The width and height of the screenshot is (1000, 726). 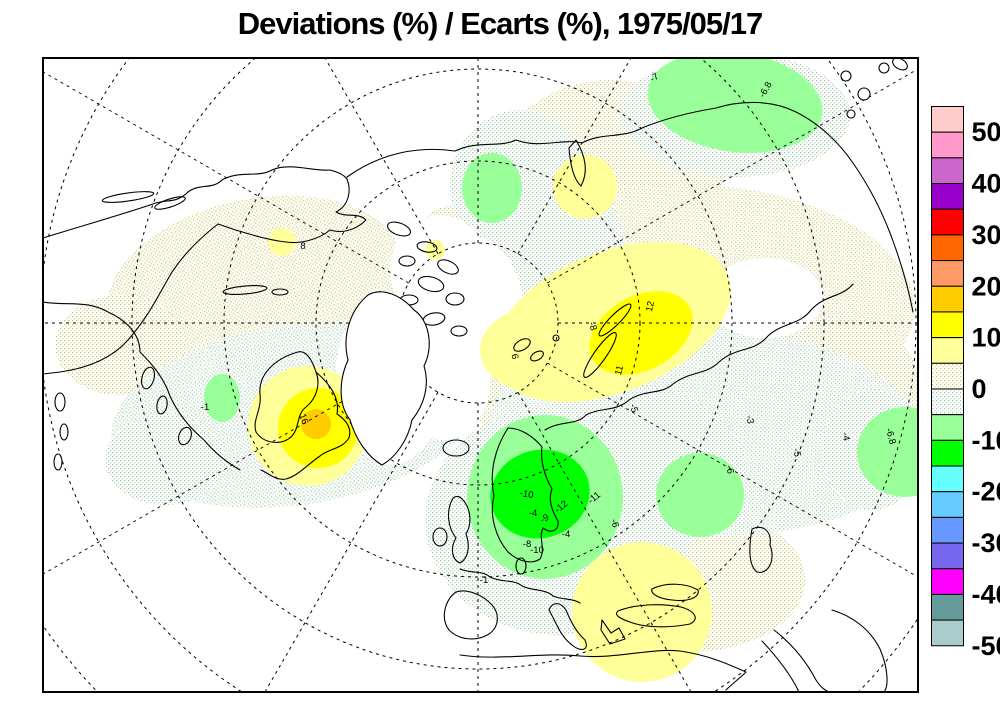 What do you see at coordinates (749, 419) in the screenshot?
I see `contour-label: -3` at bounding box center [749, 419].